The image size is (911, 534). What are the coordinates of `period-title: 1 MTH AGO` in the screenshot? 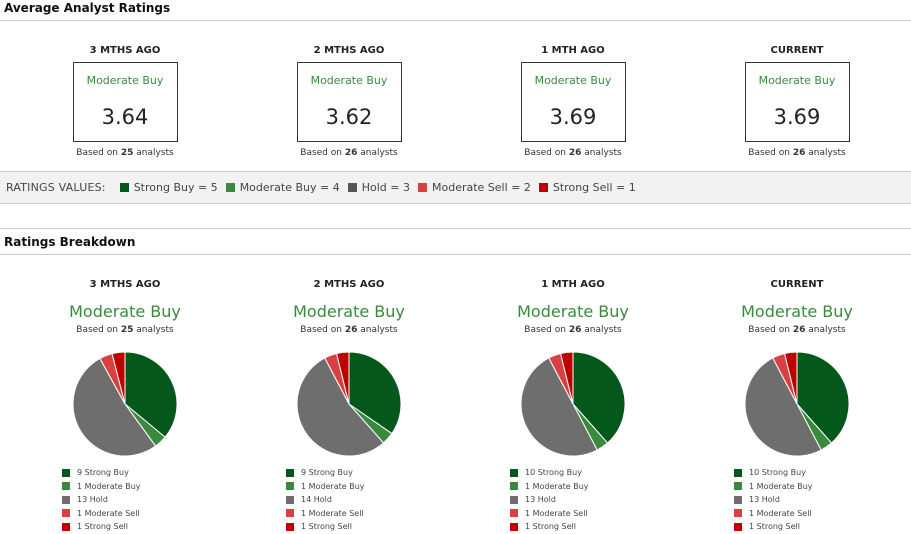 It's located at (573, 284).